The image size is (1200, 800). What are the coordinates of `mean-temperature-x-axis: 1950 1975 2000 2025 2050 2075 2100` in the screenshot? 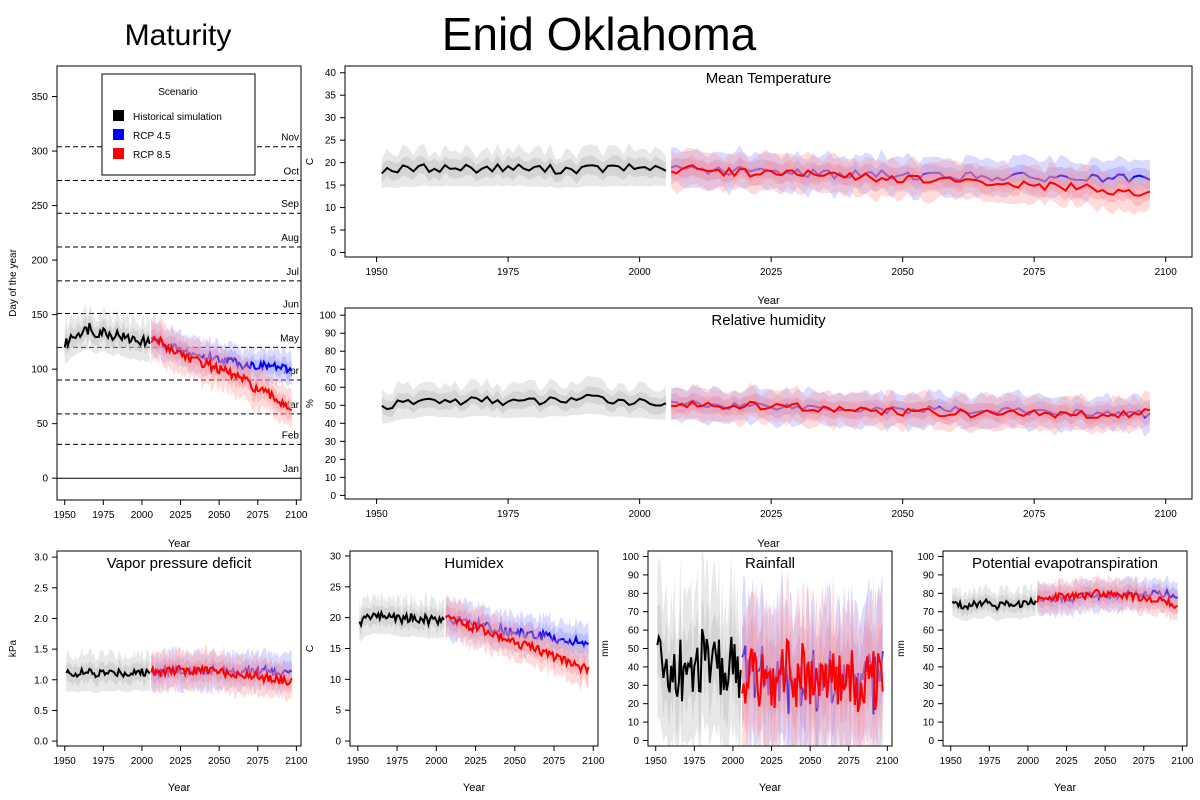 It's located at (771, 267).